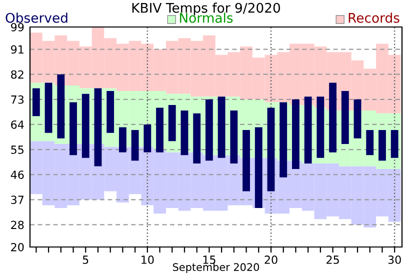  What do you see at coordinates (216, 268) in the screenshot?
I see `x-axis-title: September 2020` at bounding box center [216, 268].